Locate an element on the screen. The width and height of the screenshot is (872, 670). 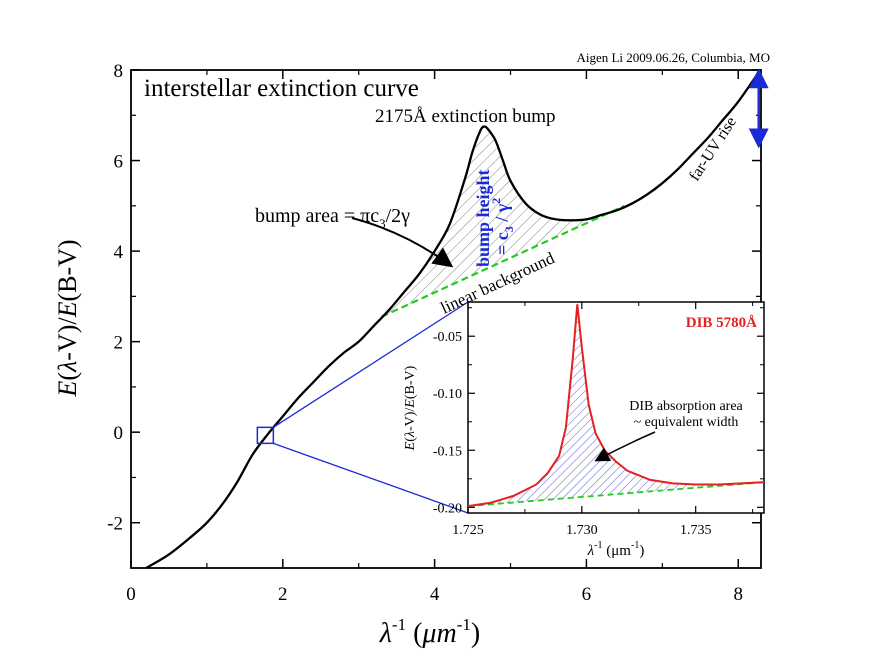
bump-area-arrow is located at coordinates (402, 242).